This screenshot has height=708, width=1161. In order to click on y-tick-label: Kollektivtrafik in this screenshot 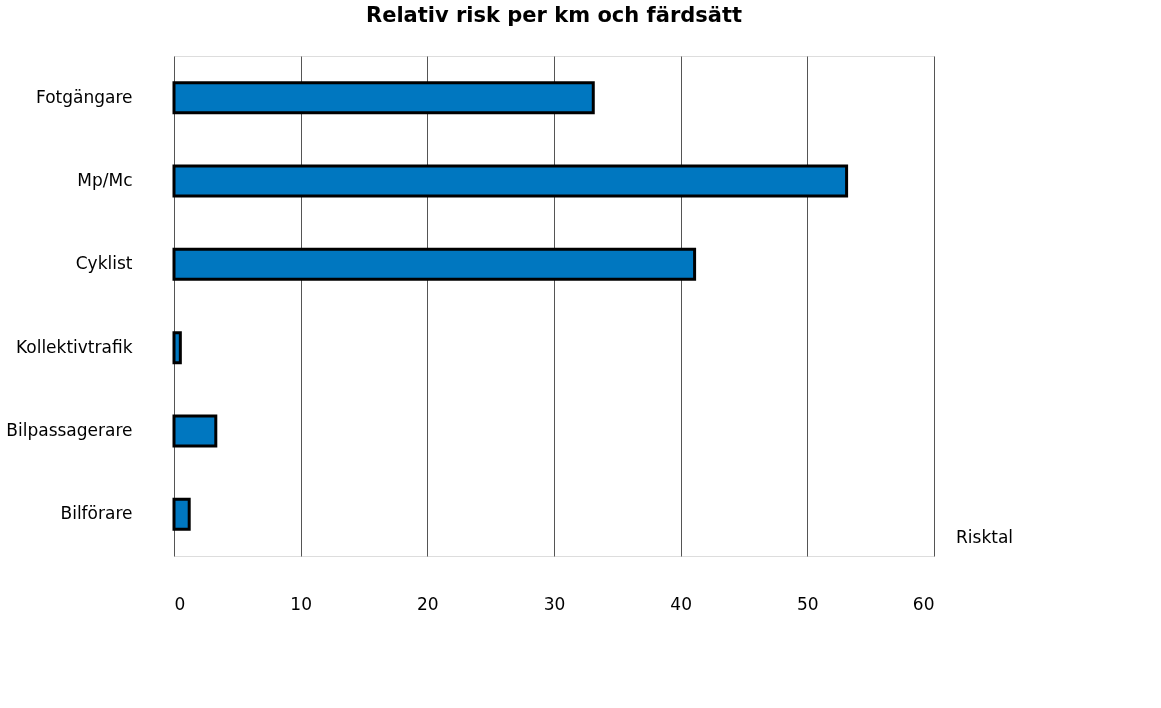, I will do `click(74, 346)`.